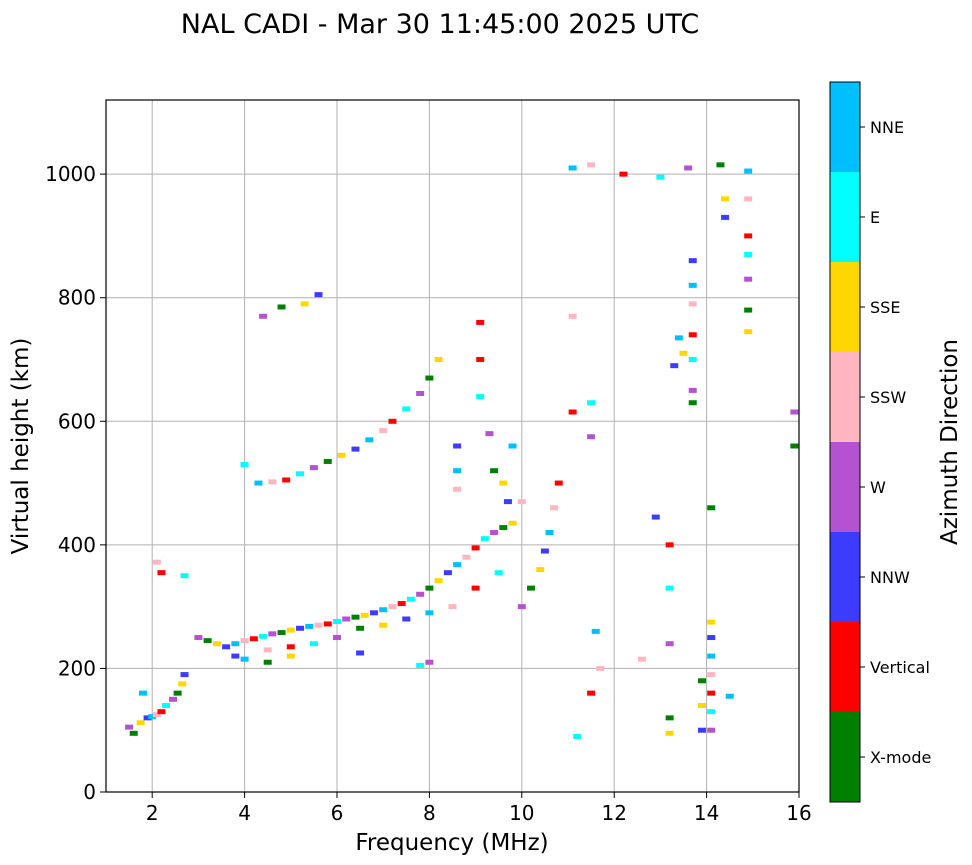 This screenshot has height=865, width=972. I want to click on colorbar-label: X-mode, so click(900, 757).